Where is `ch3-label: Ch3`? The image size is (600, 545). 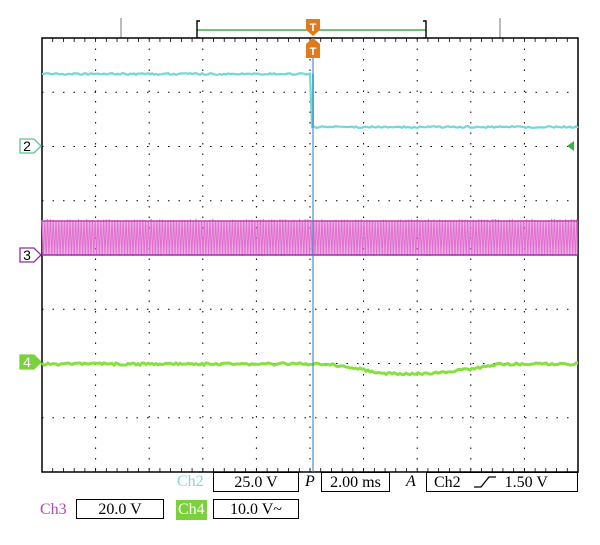
ch3-label: Ch3 is located at coordinates (53, 510).